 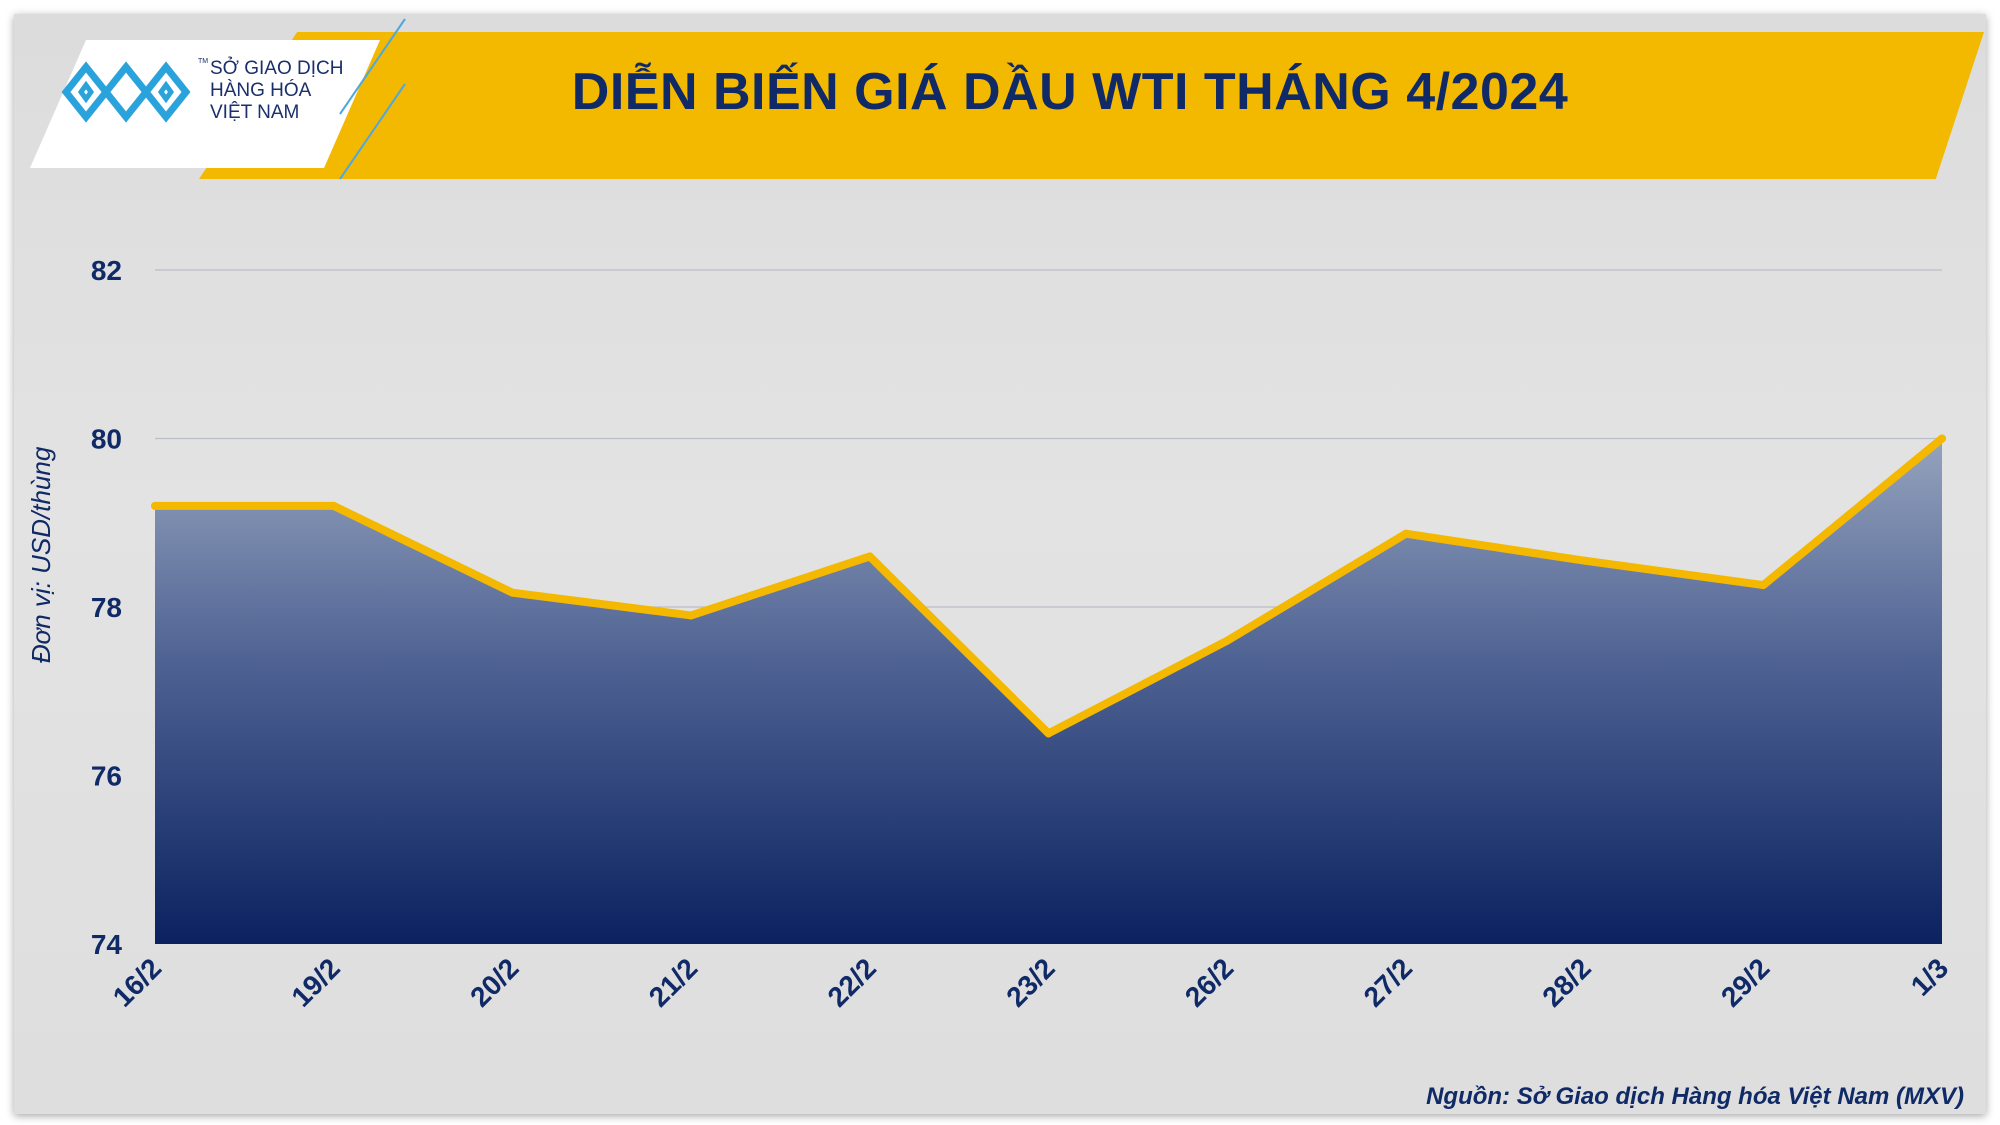 What do you see at coordinates (1929, 976) in the screenshot?
I see `x-tick-label: 1/3` at bounding box center [1929, 976].